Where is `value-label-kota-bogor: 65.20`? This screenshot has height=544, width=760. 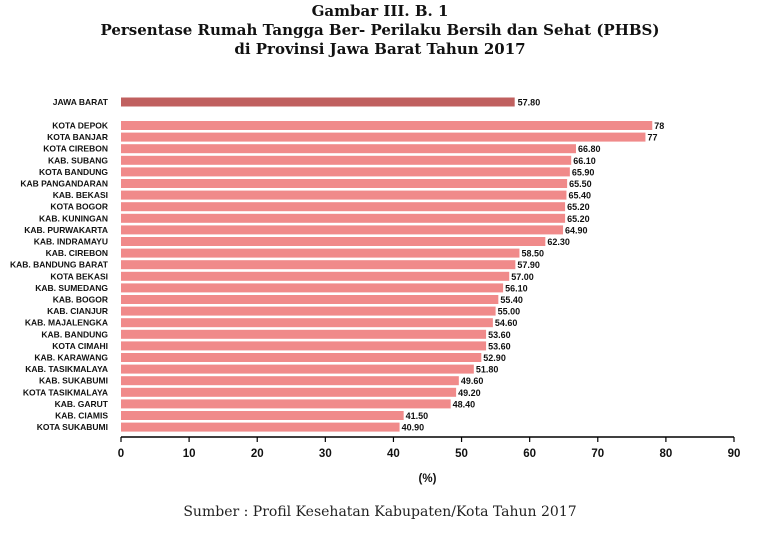
value-label-kota-bogor: 65.20 is located at coordinates (578, 207).